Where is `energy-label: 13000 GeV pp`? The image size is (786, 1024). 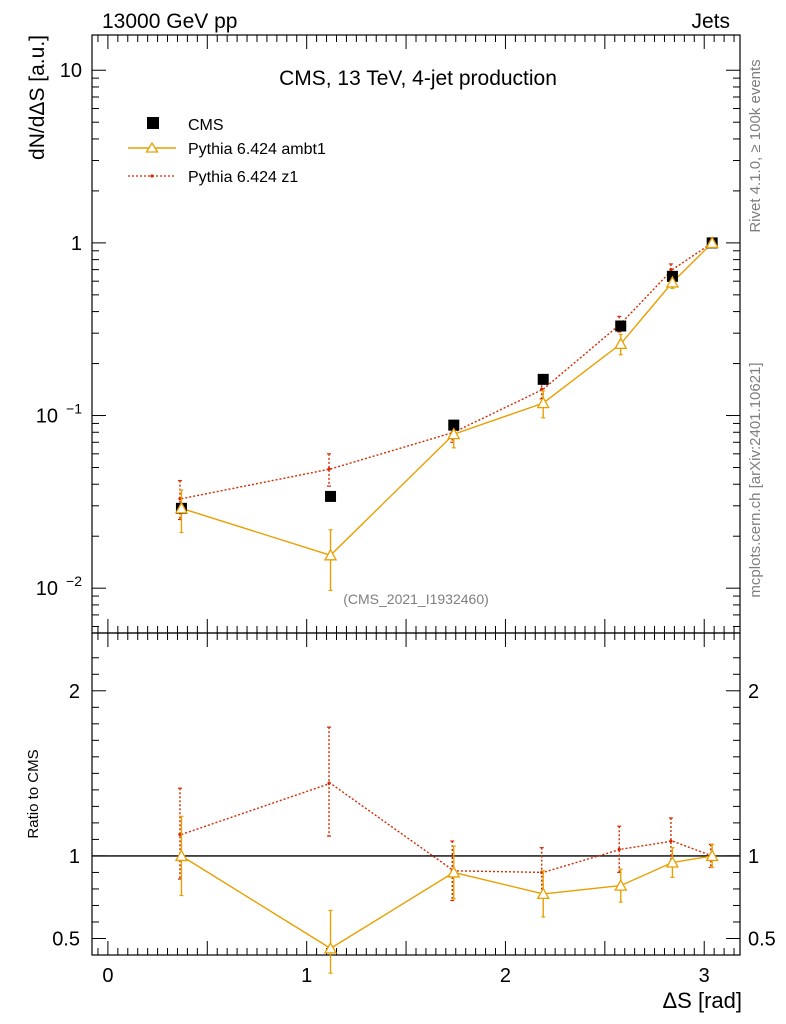
energy-label: 13000 GeV pp is located at coordinates (169, 21).